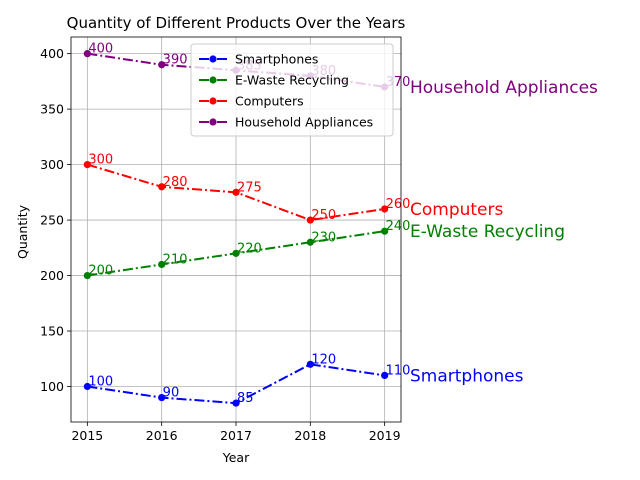 The width and height of the screenshot is (640, 480). I want to click on y-tick-label: 200, so click(52, 275).